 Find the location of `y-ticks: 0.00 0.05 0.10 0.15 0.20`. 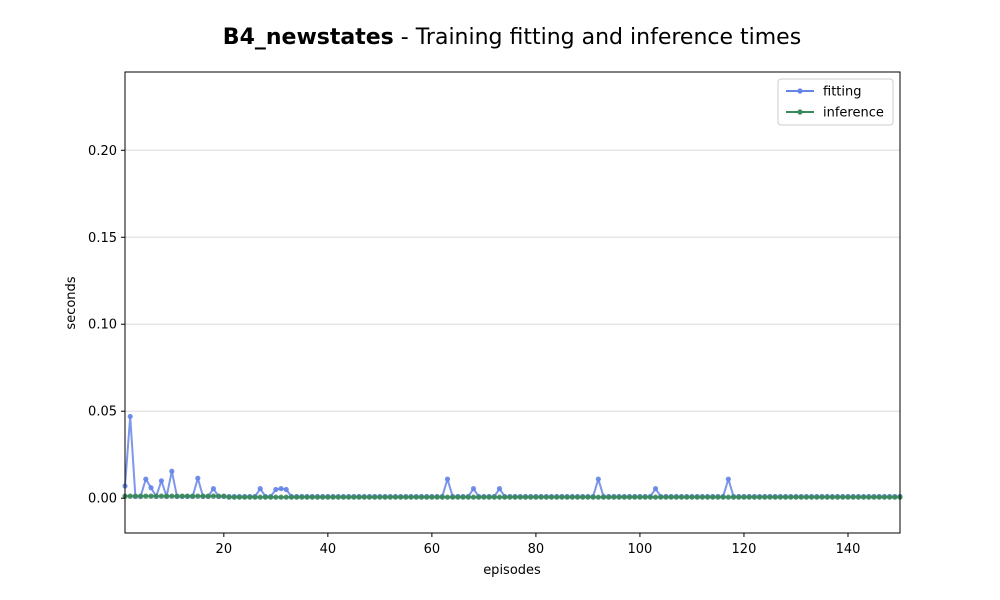

y-ticks: 0.00 0.05 0.10 0.15 0.20 is located at coordinates (106, 325).